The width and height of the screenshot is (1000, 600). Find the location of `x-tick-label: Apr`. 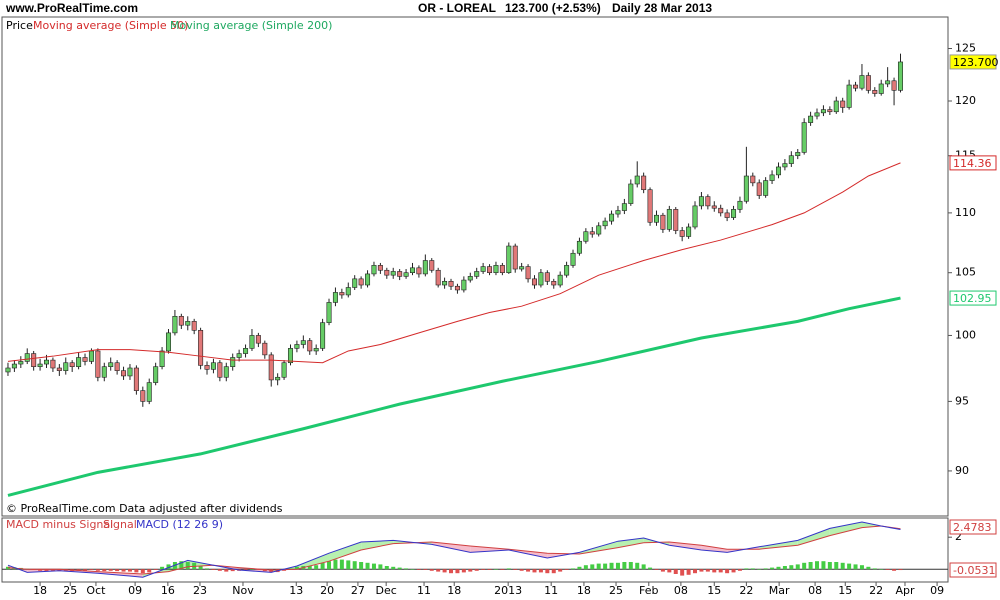

x-tick-label: Apr is located at coordinates (905, 590).